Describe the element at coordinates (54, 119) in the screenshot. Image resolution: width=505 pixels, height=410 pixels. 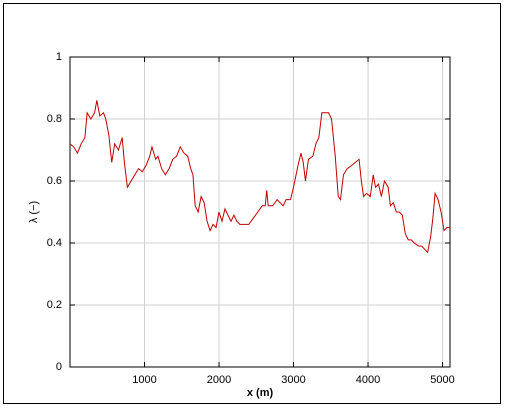
I see `y-tick-label: 0.8` at that location.